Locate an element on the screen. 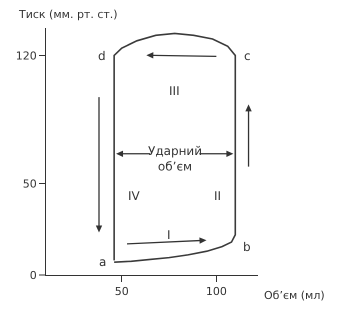  y-tick-label: 120 is located at coordinates (26, 55).